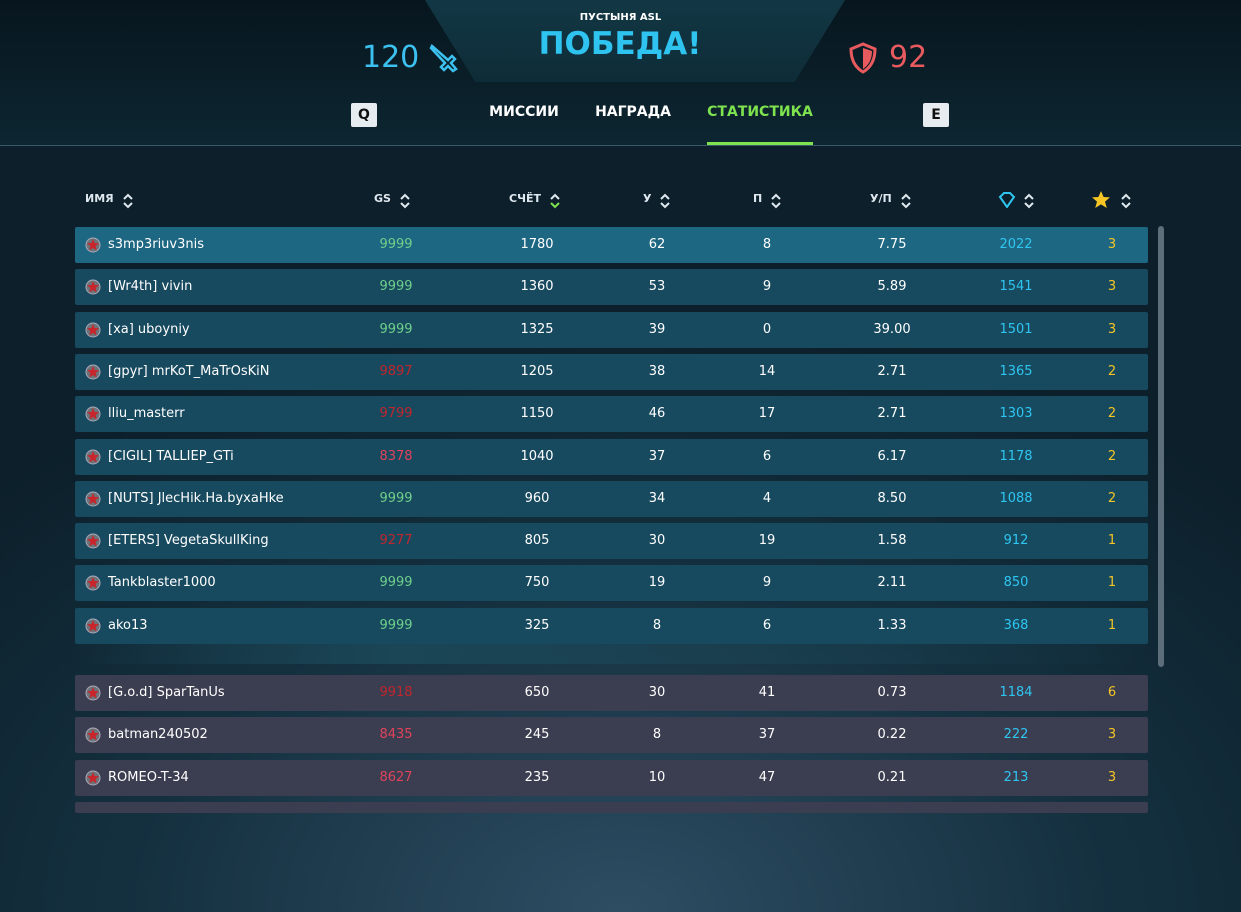  I want to click on player-row: [xa] uboyniy 9999 1325 39 0 39.00 1501 3, so click(611, 329).